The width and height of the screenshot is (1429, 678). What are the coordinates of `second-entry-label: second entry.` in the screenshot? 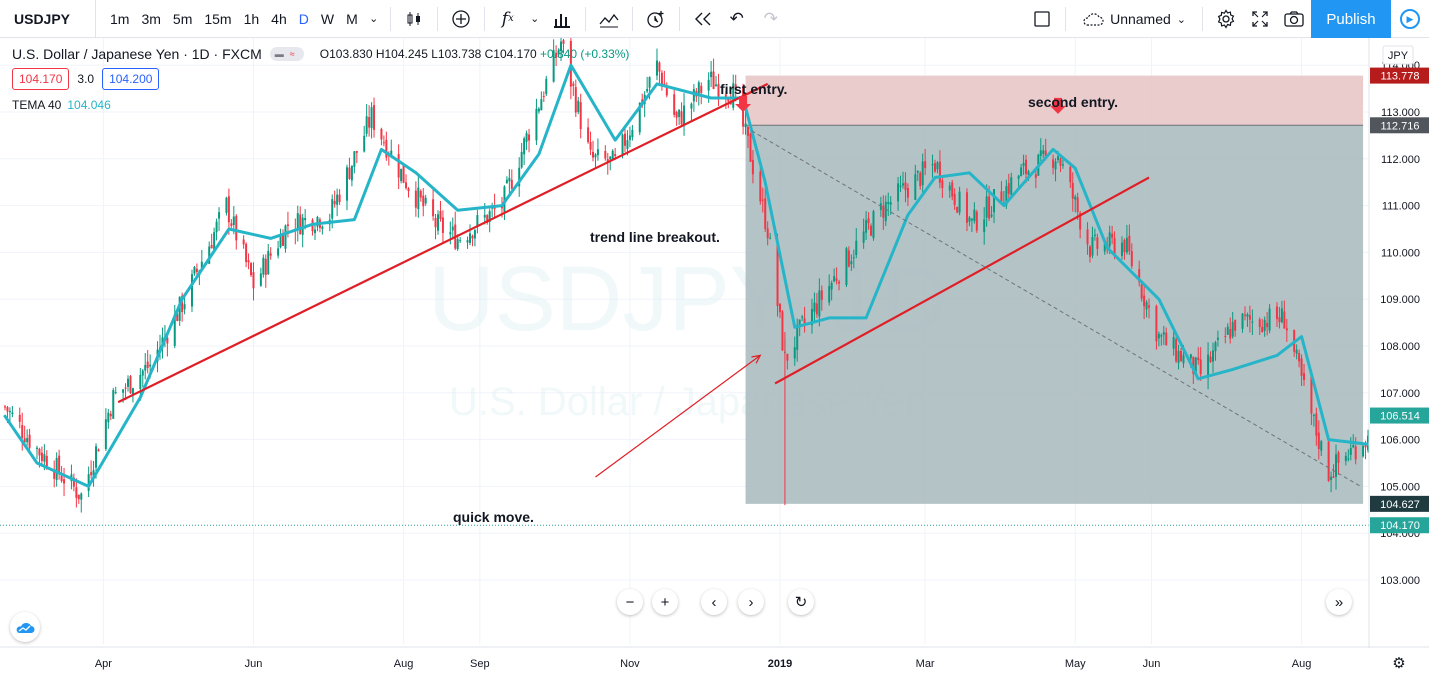 It's located at (1073, 102).